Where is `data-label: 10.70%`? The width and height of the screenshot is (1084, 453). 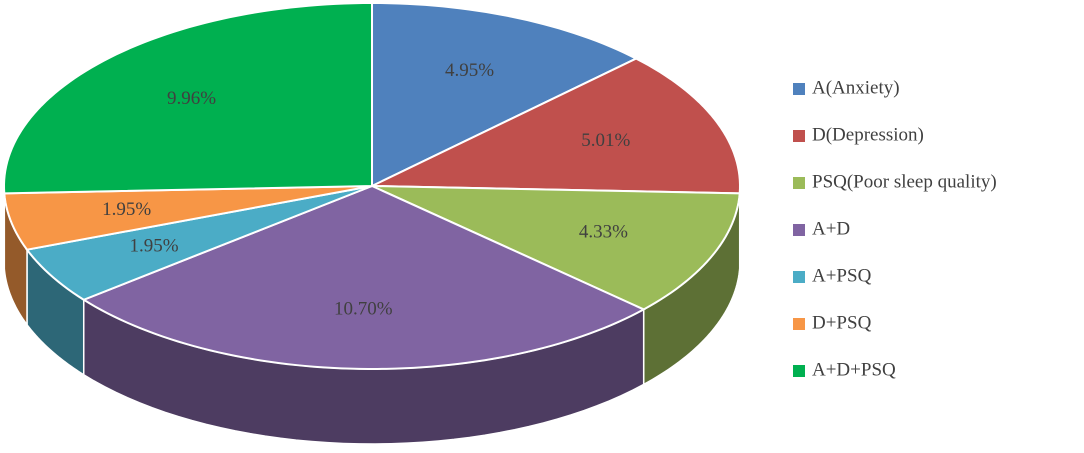
data-label: 10.70% is located at coordinates (363, 309).